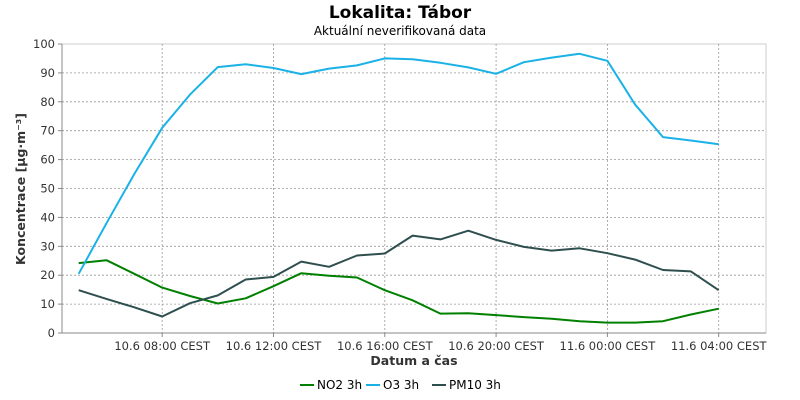  Describe the element at coordinates (162, 346) in the screenshot. I see `x-tick-label: 10.6 08:00 CEST` at that location.